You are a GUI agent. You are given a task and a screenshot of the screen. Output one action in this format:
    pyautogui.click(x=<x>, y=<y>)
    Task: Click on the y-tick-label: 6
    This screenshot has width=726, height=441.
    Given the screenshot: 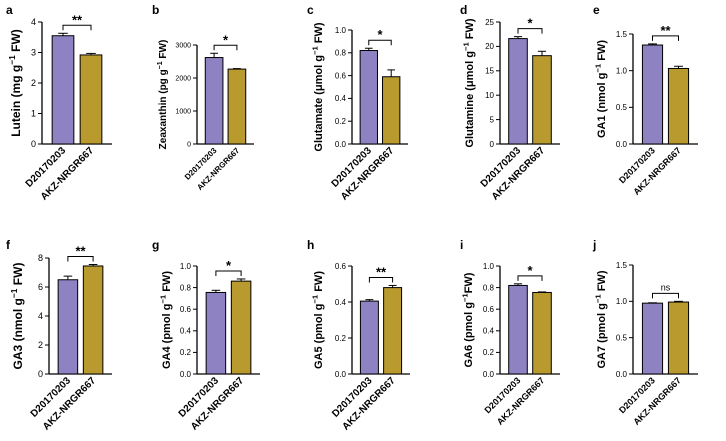 What is the action you would take?
    pyautogui.click(x=40, y=287)
    